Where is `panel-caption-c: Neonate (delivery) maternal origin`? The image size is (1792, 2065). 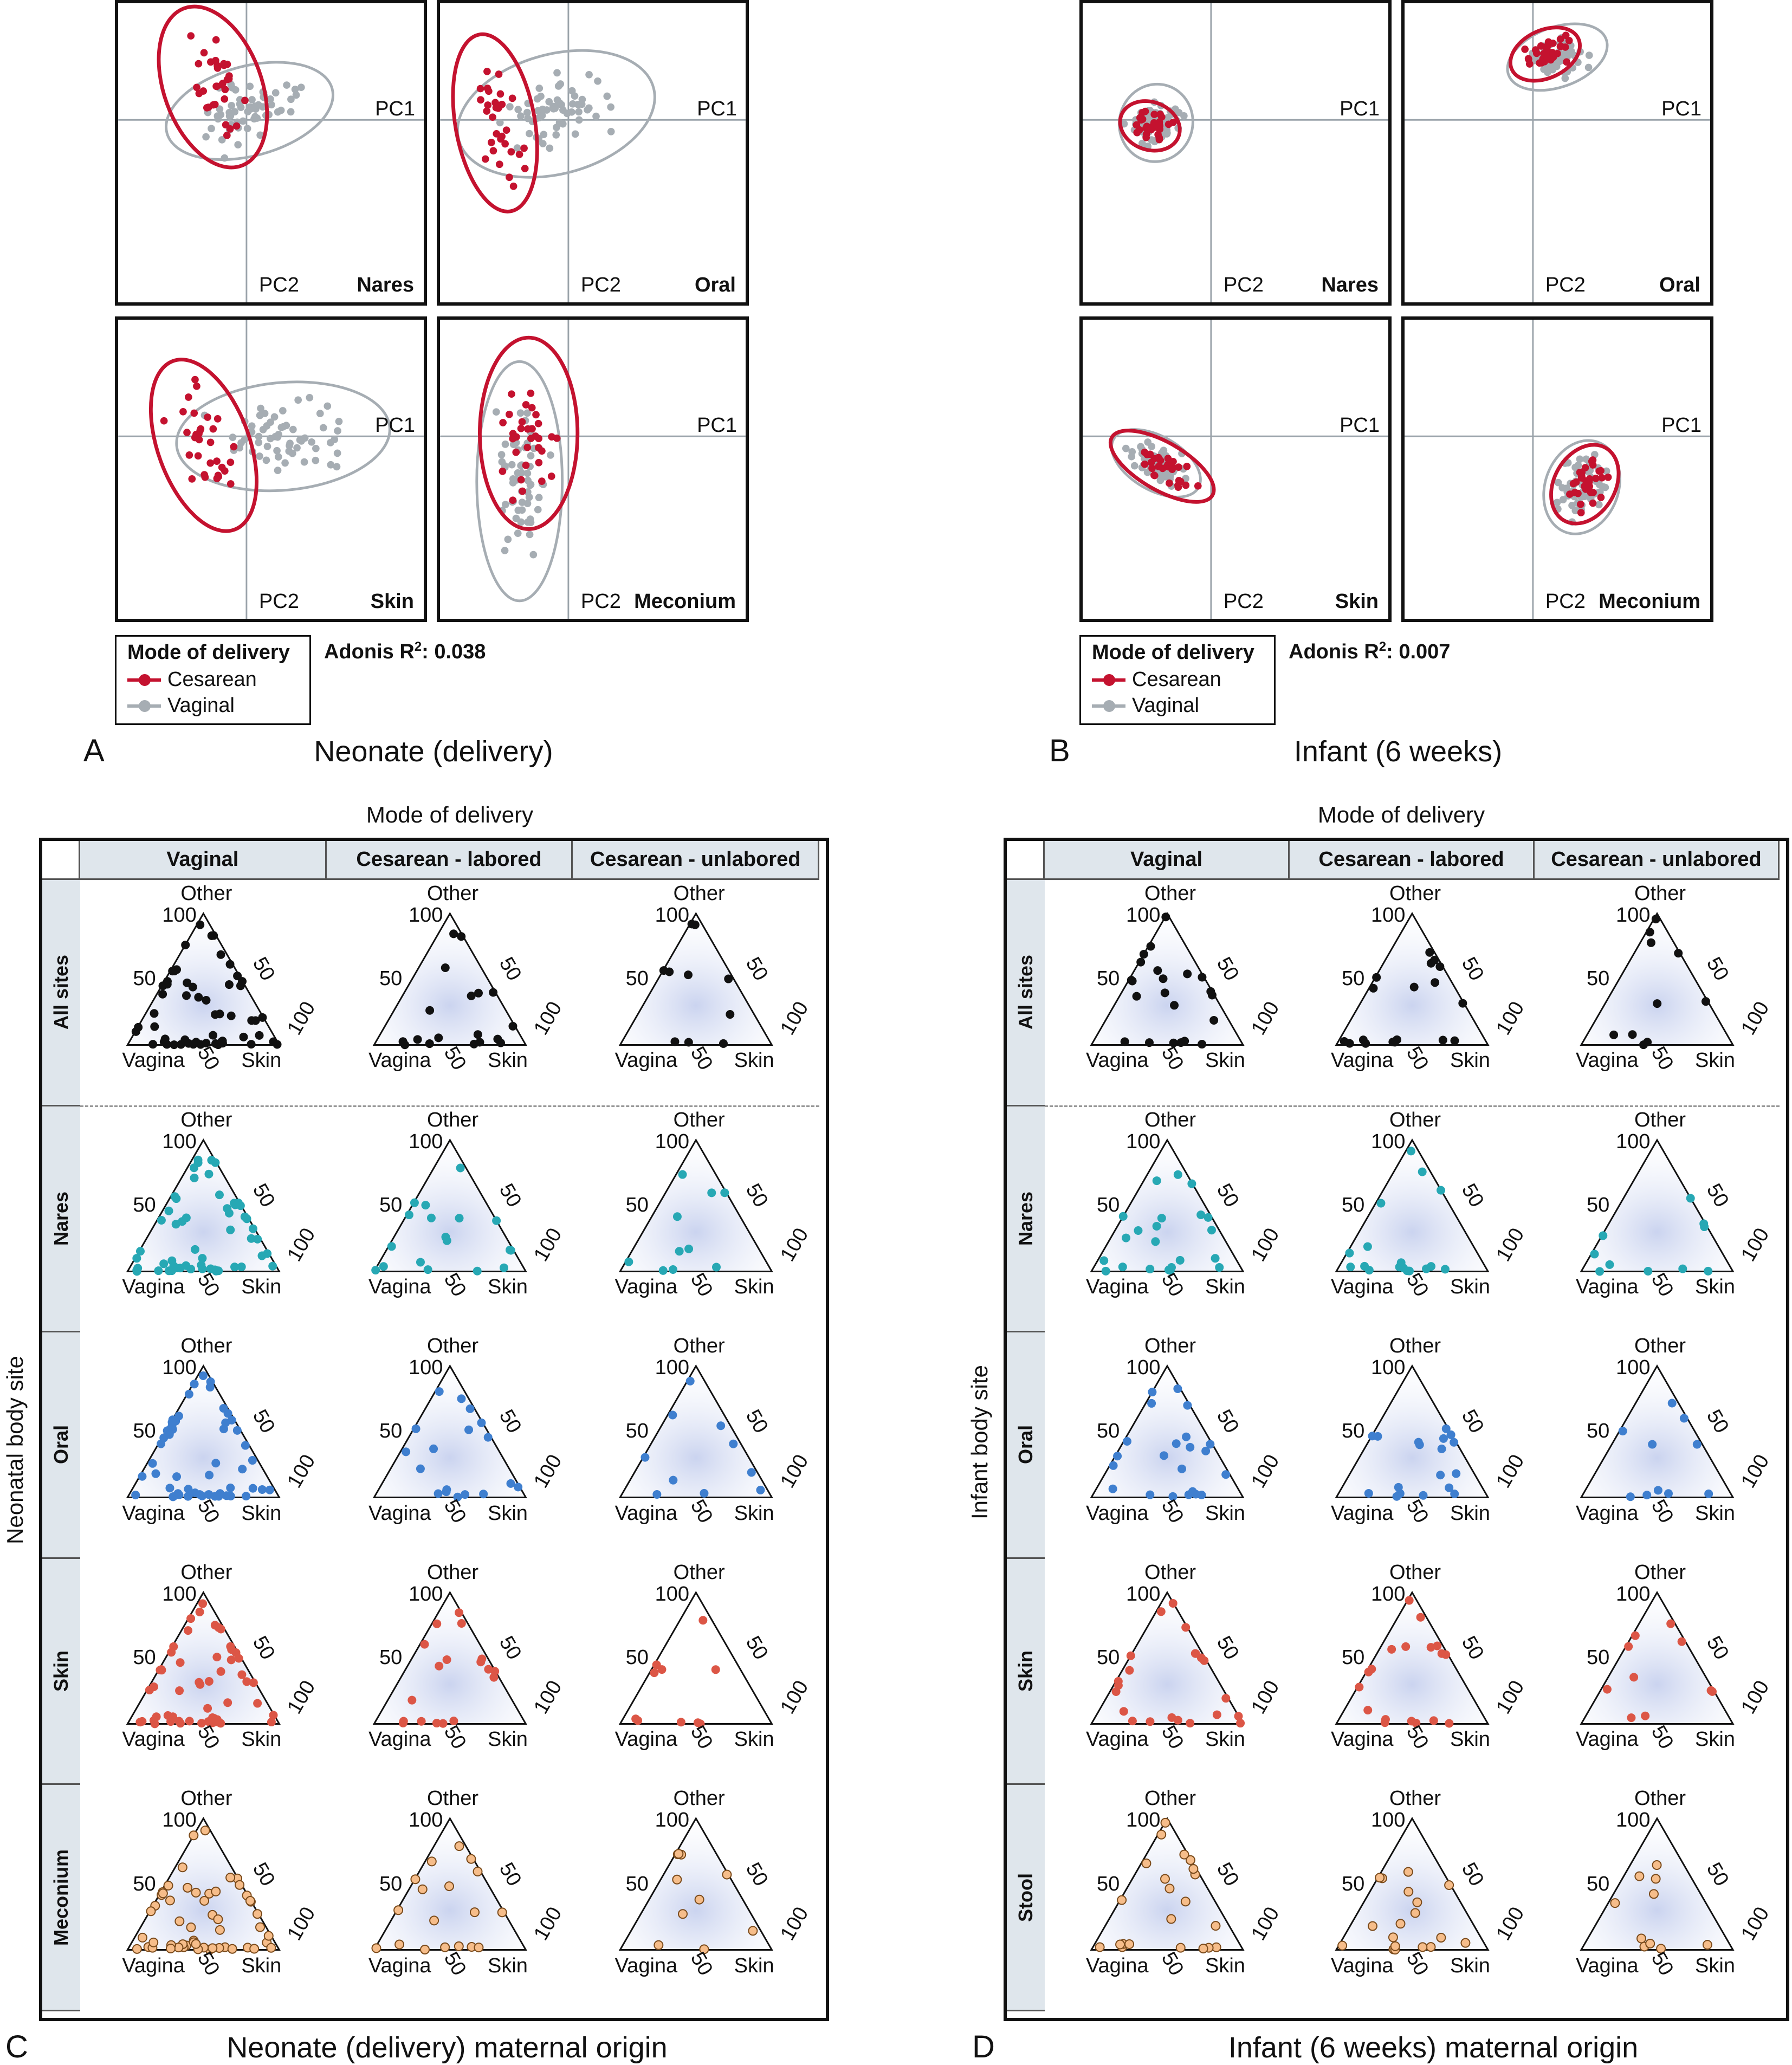
panel-caption-c: Neonate (delivery) maternal origin is located at coordinates (447, 2047).